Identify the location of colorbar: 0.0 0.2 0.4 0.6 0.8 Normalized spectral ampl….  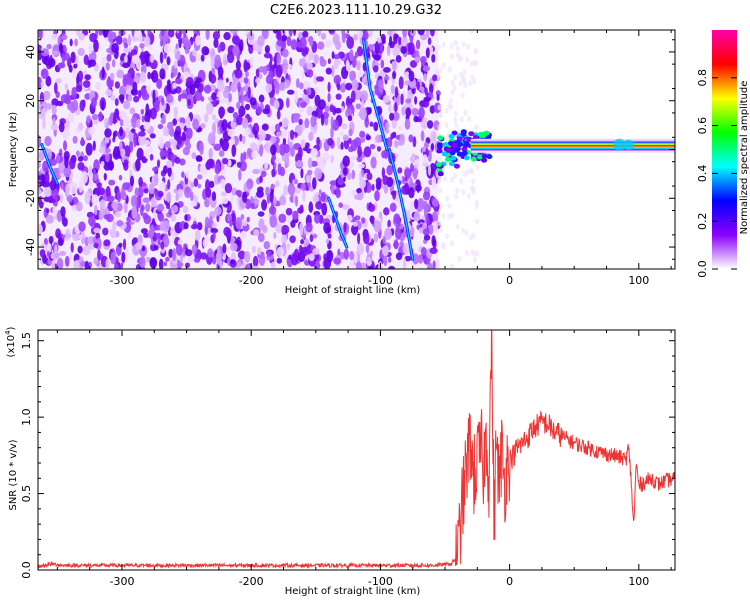
(723, 154).